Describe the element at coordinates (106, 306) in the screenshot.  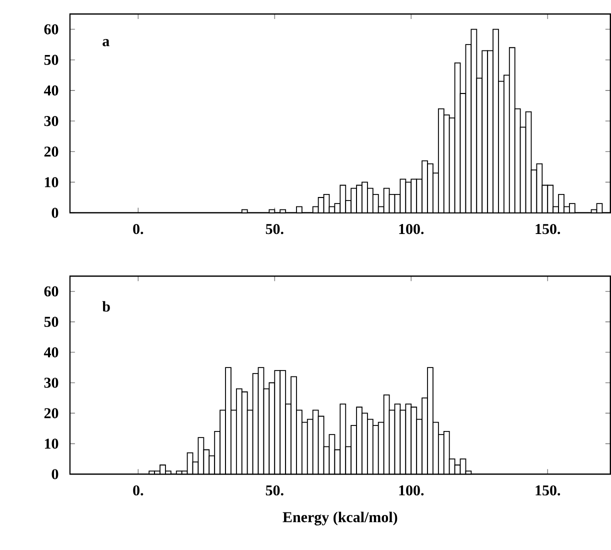
I see `annotation: b` at that location.